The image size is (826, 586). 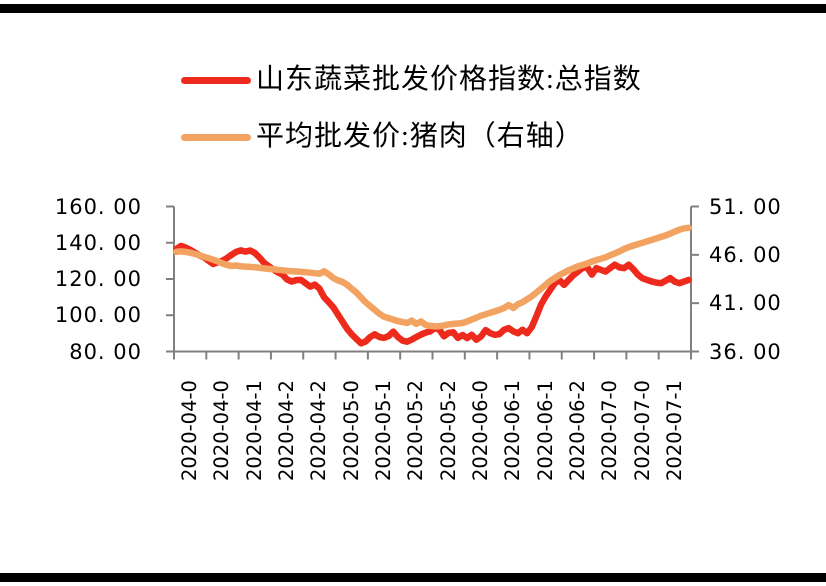 What do you see at coordinates (745, 351) in the screenshot?
I see `y-axis-label-right: 36. 00` at bounding box center [745, 351].